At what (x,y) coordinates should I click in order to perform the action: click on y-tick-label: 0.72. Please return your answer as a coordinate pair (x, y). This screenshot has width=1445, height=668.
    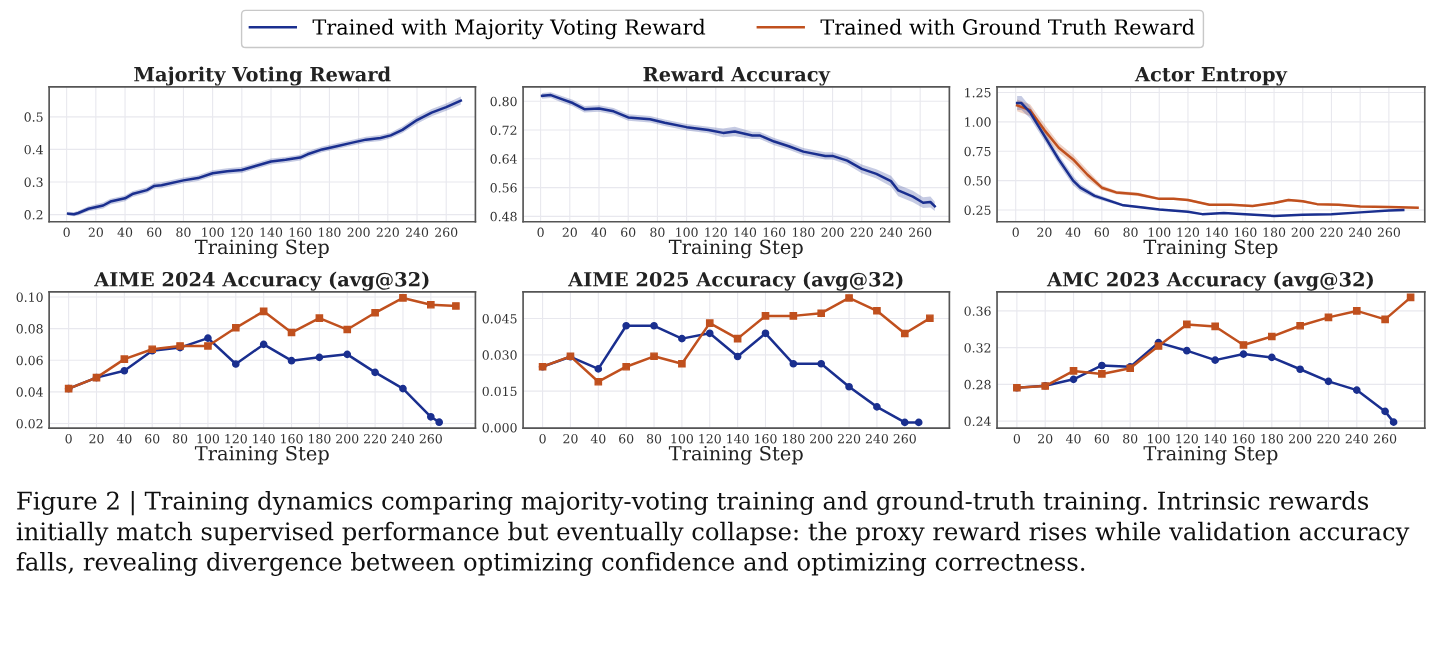
    Looking at the image, I should click on (503, 130).